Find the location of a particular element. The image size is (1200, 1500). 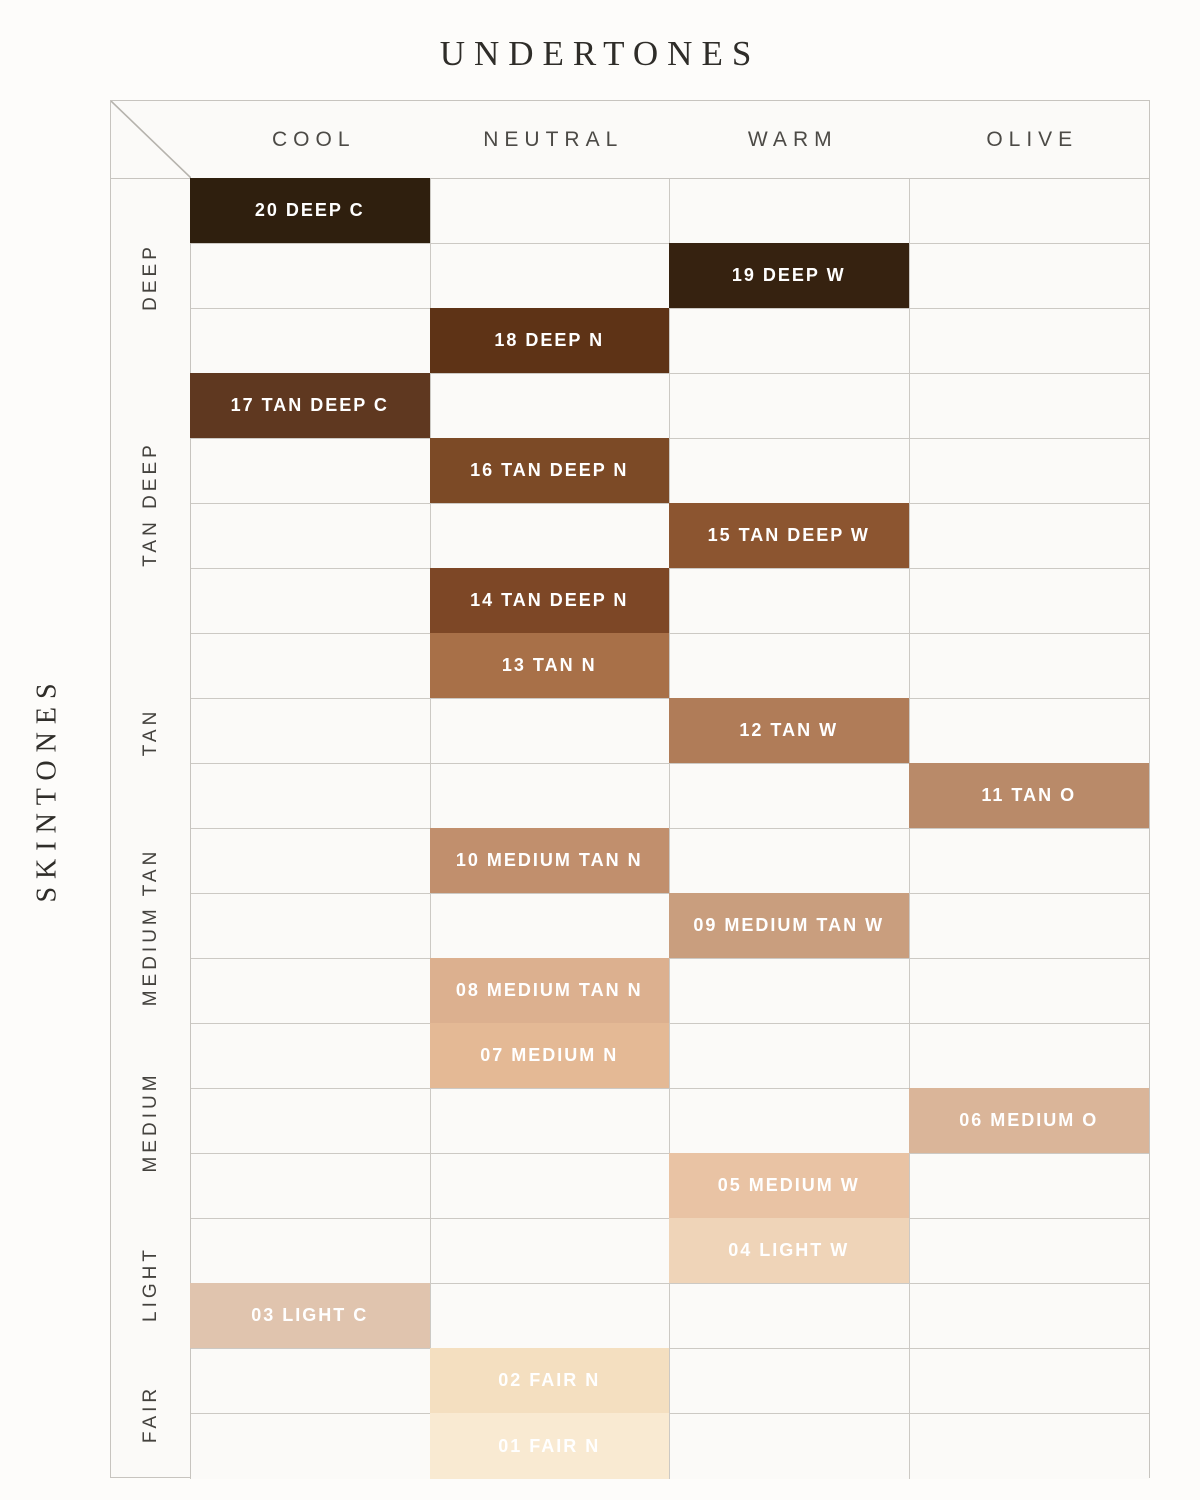

shade-swatch-13-tan-n: 13 TAN N is located at coordinates (549, 665).